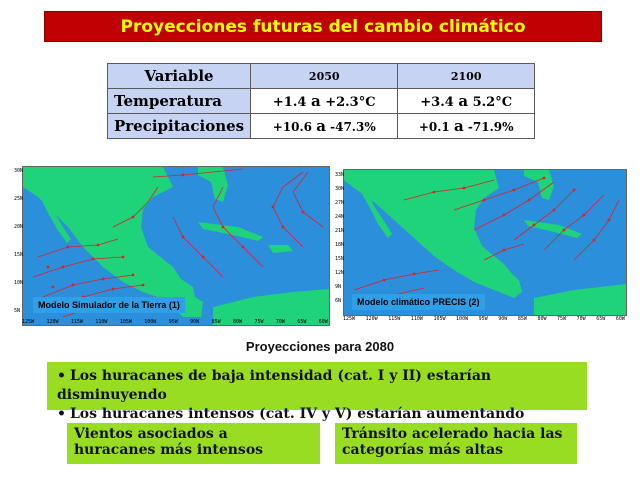 This screenshot has height=480, width=640. Describe the element at coordinates (289, 102) in the screenshot. I see `range-from: +1.4` at that location.